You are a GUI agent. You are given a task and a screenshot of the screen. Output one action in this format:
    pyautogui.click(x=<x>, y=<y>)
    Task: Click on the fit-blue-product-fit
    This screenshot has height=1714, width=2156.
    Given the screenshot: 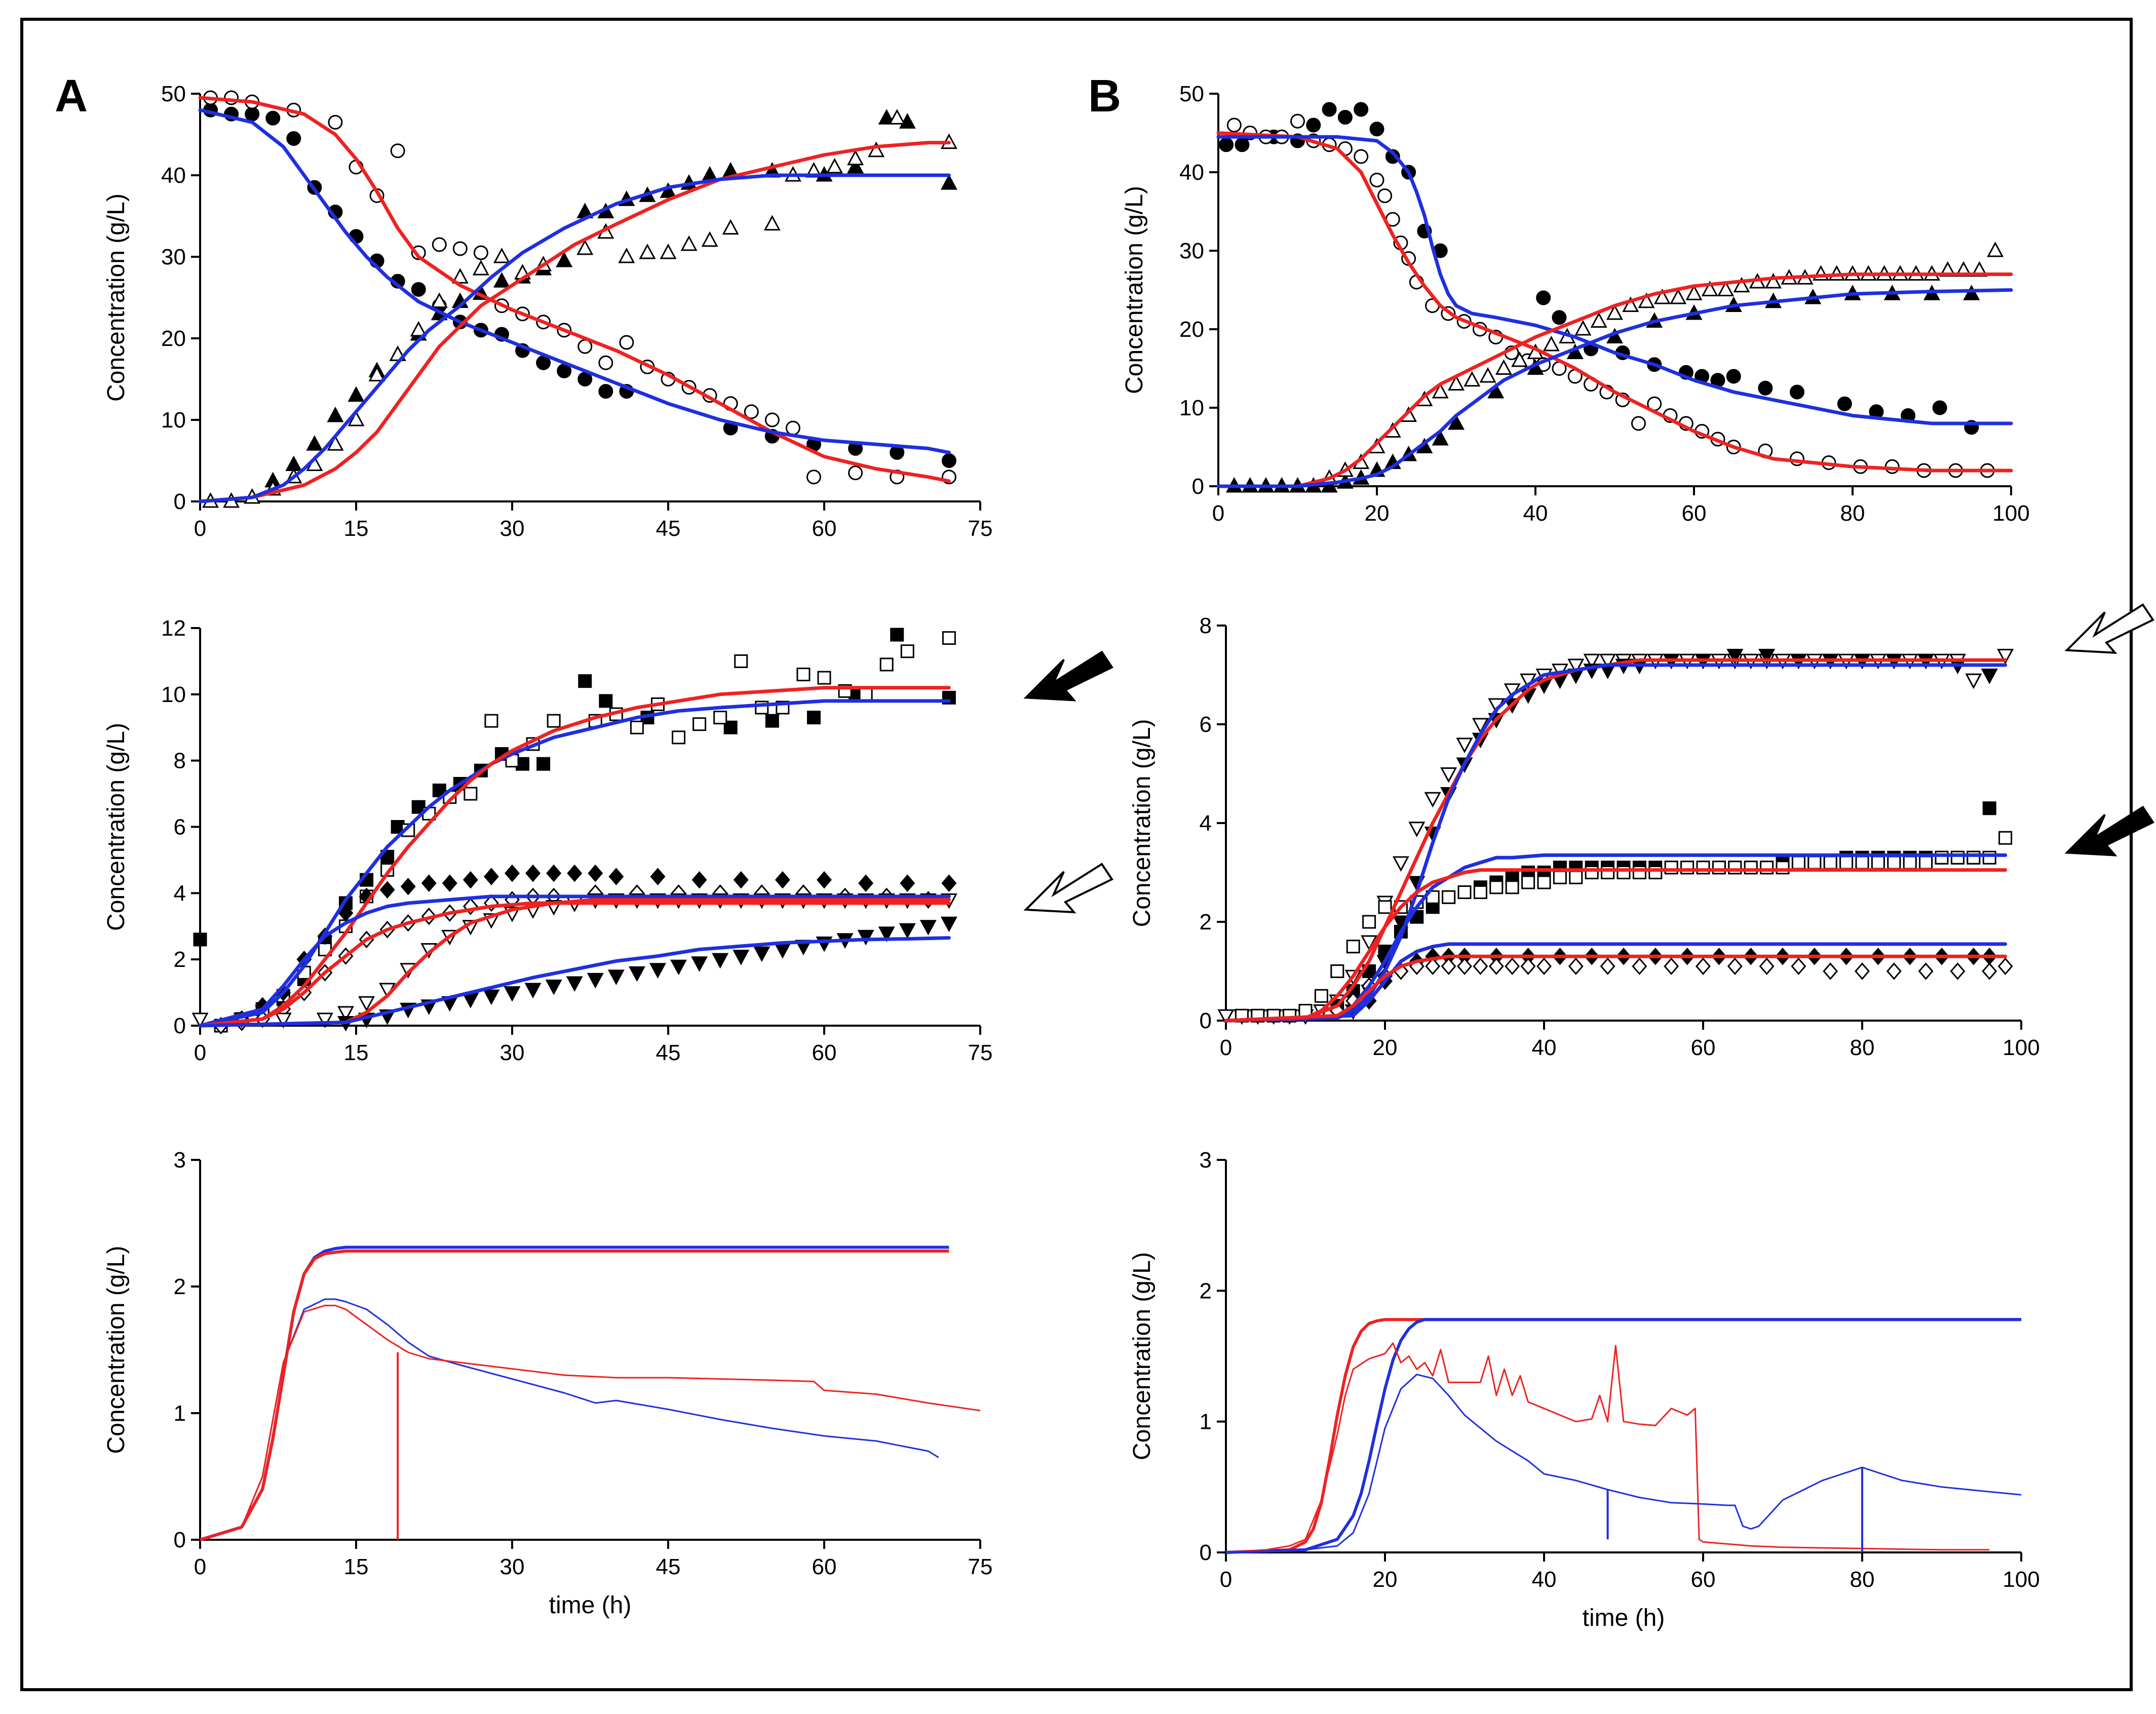 What is the action you would take?
    pyautogui.click(x=574, y=338)
    